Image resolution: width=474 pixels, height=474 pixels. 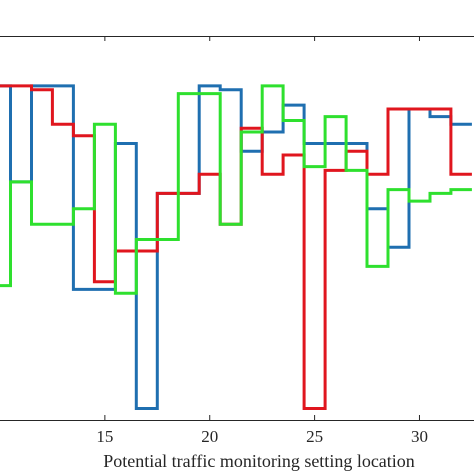 What do you see at coordinates (262, 436) in the screenshot?
I see `x-tick-labels: 15 20 25 30` at bounding box center [262, 436].